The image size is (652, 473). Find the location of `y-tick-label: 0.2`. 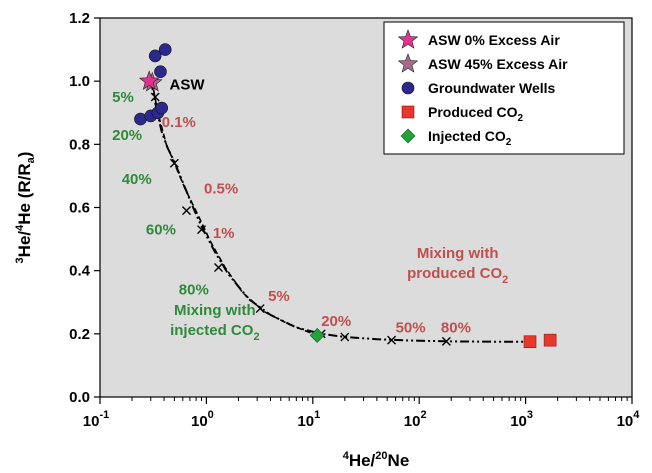

y-tick-label: 0.2 is located at coordinates (79, 334).